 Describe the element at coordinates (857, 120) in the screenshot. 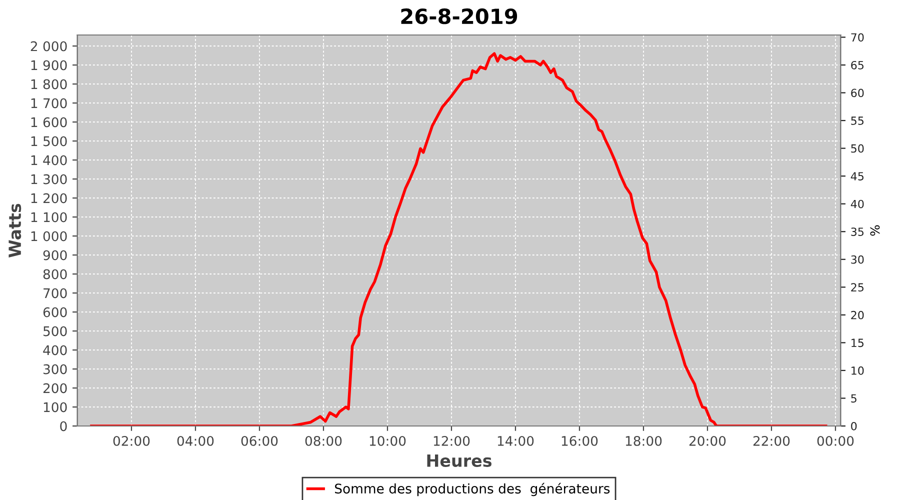

I see `y2-tick-label: 55` at that location.